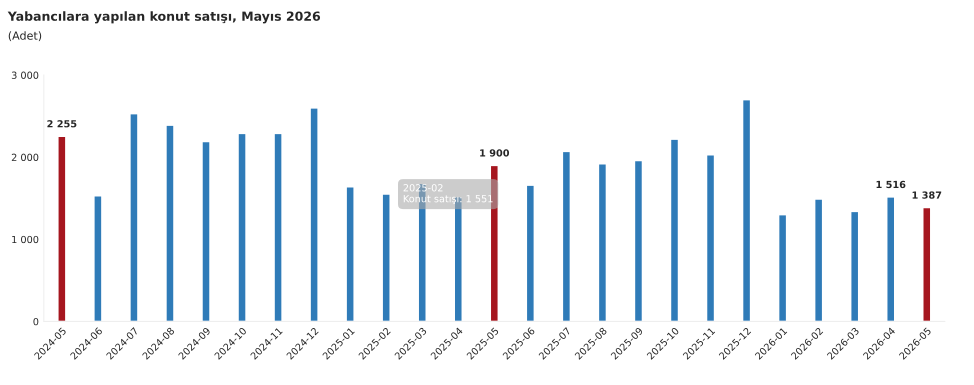 Image resolution: width=974 pixels, height=385 pixels. Describe the element at coordinates (61, 124) in the screenshot. I see `data-label: 2 255` at that location.